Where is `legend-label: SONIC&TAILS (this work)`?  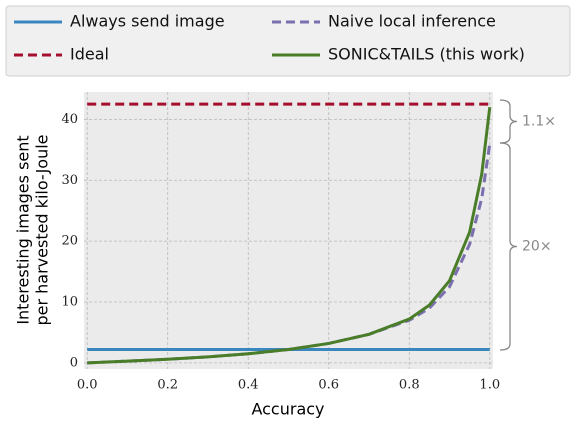 legend-label: SONIC&TAILS (this work) is located at coordinates (426, 54).